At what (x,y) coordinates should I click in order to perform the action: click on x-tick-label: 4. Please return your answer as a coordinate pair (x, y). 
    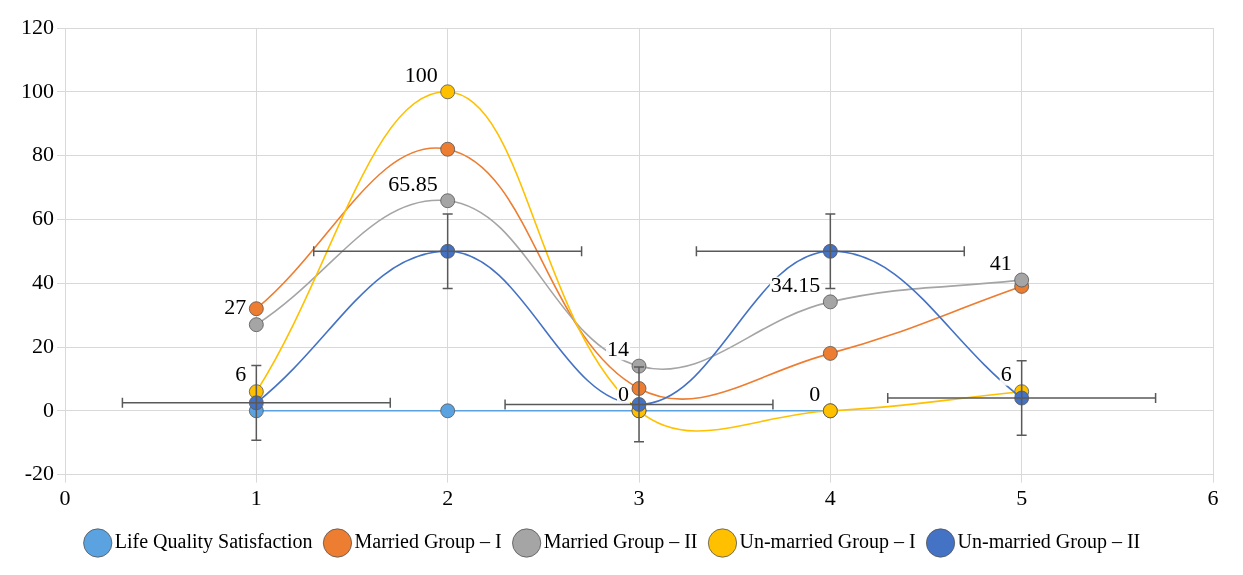
    Looking at the image, I should click on (830, 497).